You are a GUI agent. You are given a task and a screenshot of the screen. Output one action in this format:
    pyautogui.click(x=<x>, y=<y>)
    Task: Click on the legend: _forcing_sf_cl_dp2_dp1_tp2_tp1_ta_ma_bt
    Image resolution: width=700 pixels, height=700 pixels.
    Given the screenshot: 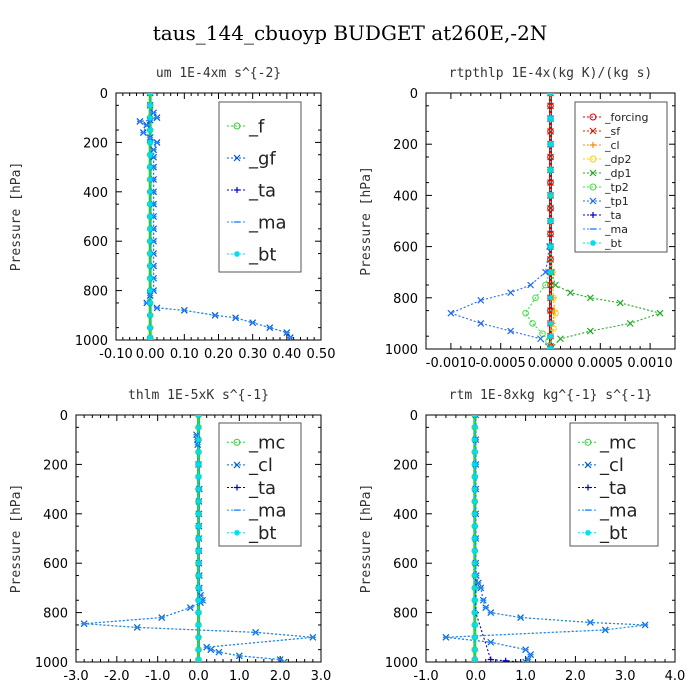 What is the action you would take?
    pyautogui.click(x=621, y=177)
    